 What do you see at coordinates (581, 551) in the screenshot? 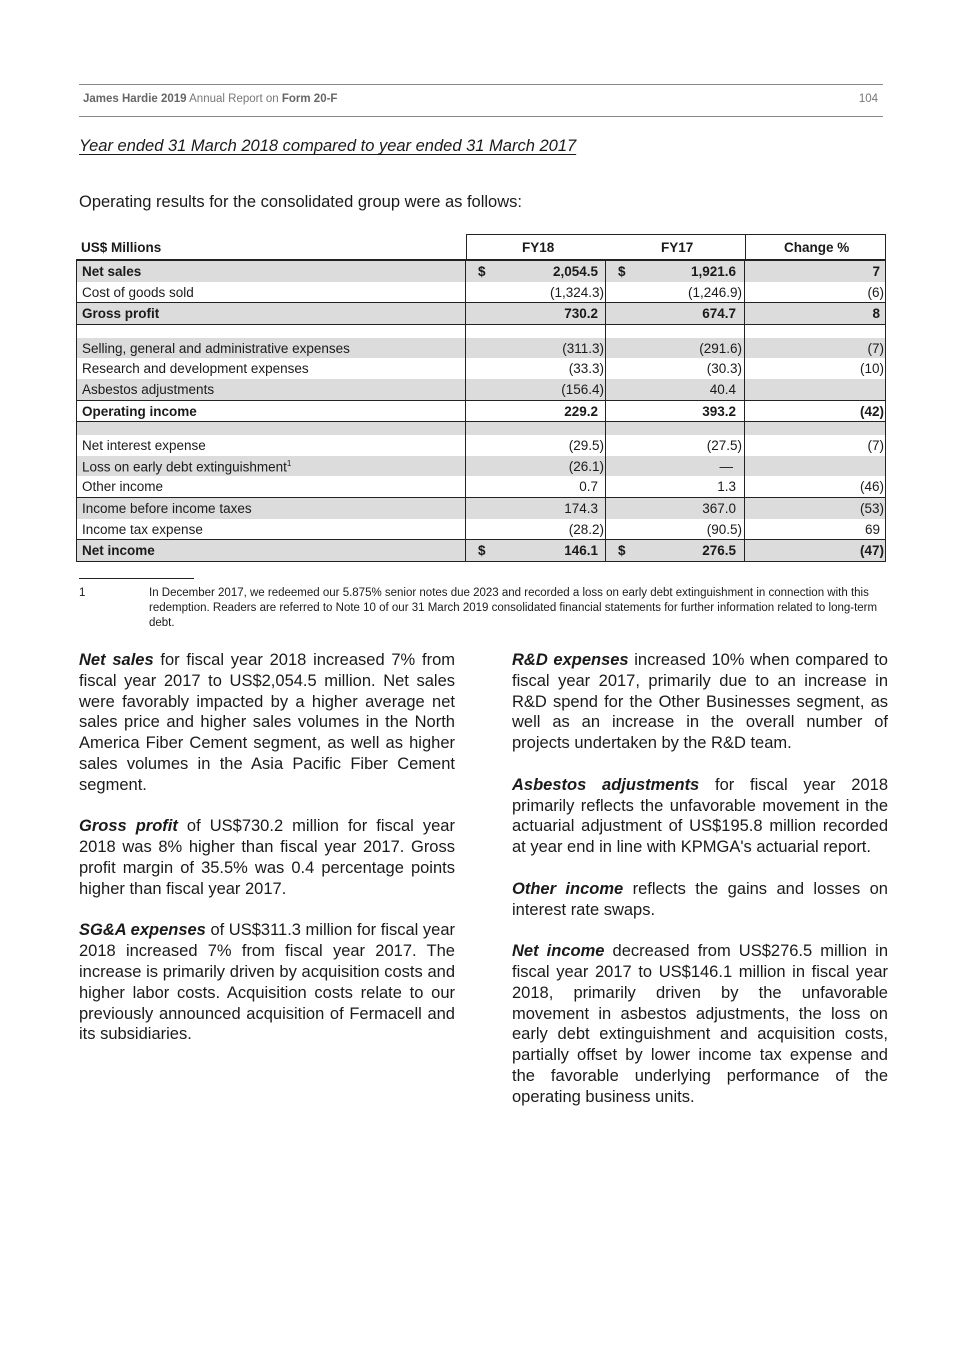
I see `value-fy18: 146.1` at bounding box center [581, 551].